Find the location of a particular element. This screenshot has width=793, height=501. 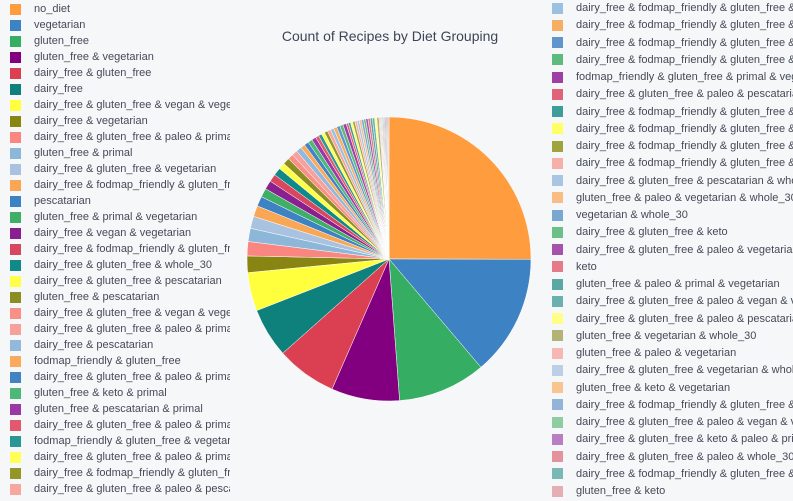

legend-item: pescatarian is located at coordinates (50, 201).